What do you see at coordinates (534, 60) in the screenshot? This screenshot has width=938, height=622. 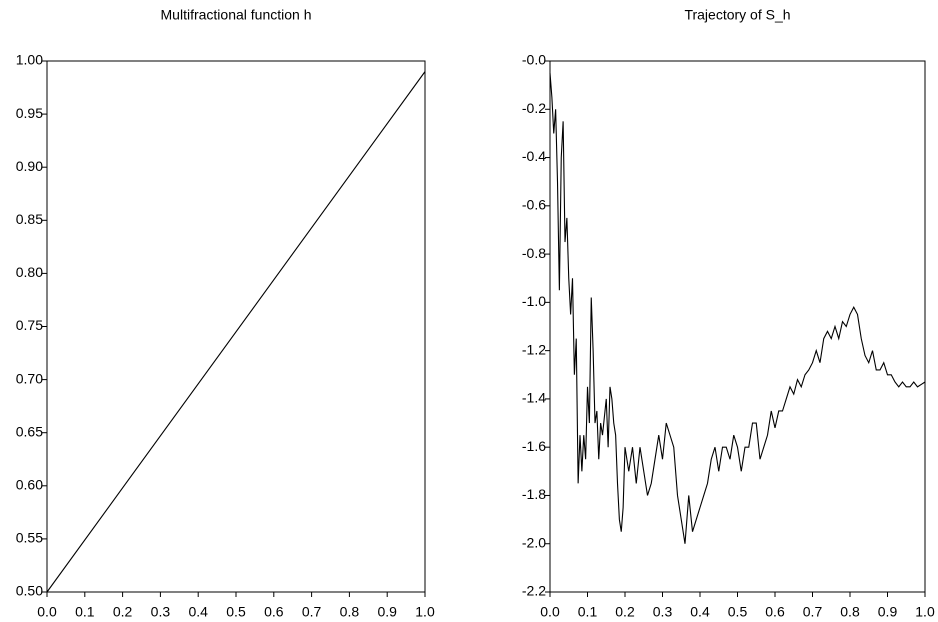 I see `y-tick-label: -0.0` at bounding box center [534, 60].